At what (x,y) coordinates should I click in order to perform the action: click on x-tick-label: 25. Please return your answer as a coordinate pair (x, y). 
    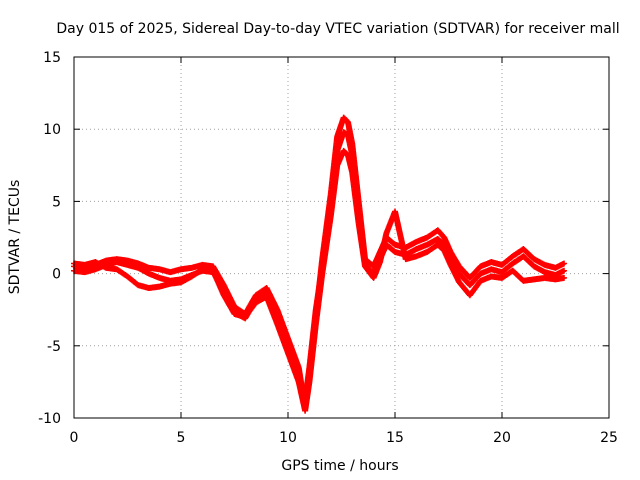
    Looking at the image, I should click on (609, 438).